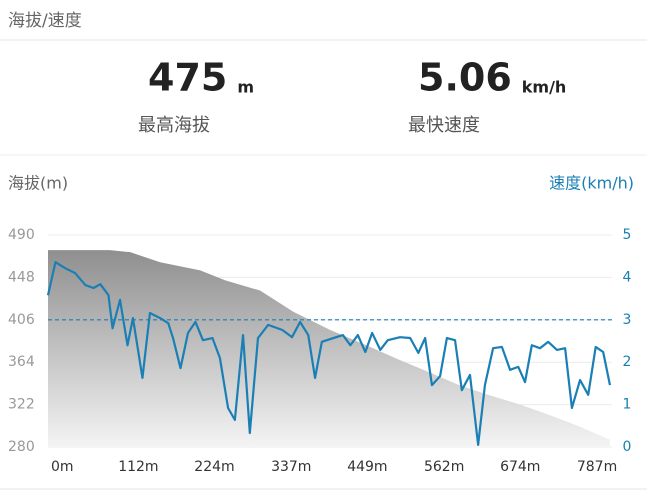  I want to click on x-tick-label: 337m, so click(291, 467).